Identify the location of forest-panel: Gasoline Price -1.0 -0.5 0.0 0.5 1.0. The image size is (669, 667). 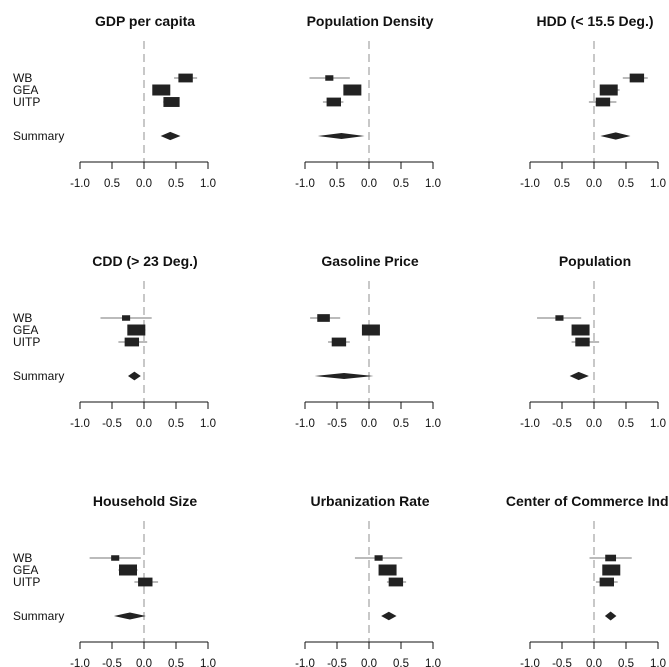
(368, 341).